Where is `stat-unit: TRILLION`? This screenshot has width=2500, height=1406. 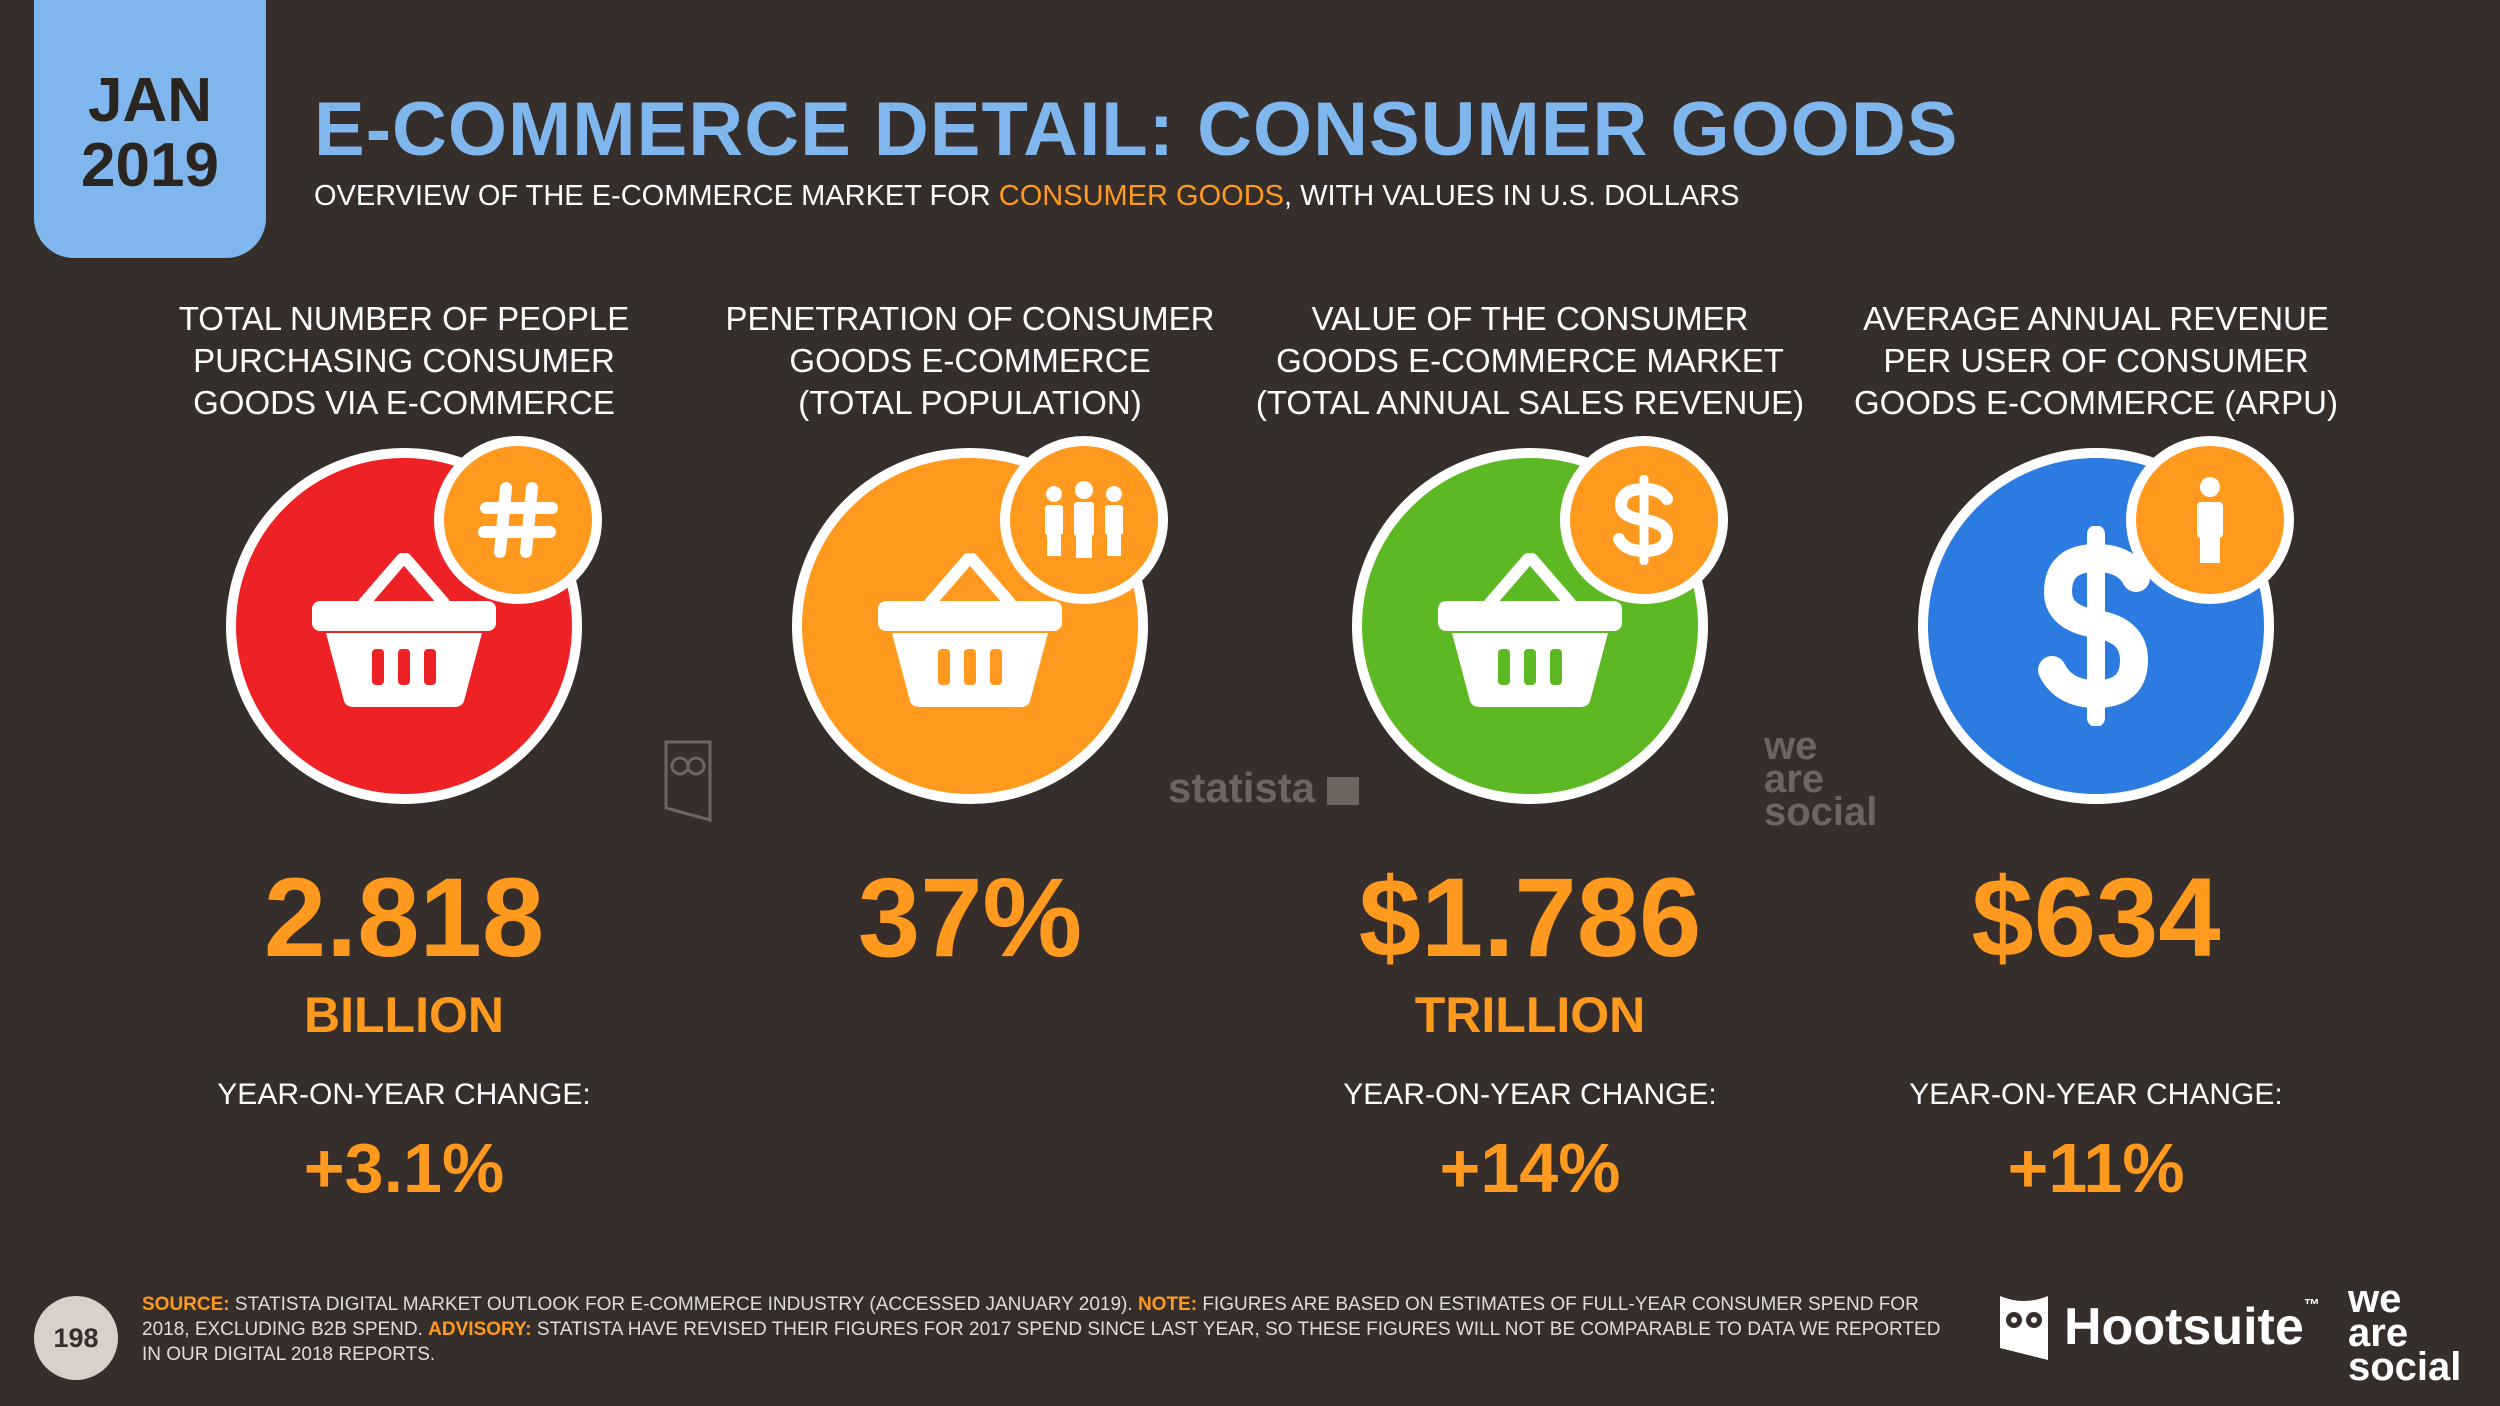 stat-unit: TRILLION is located at coordinates (1530, 1015).